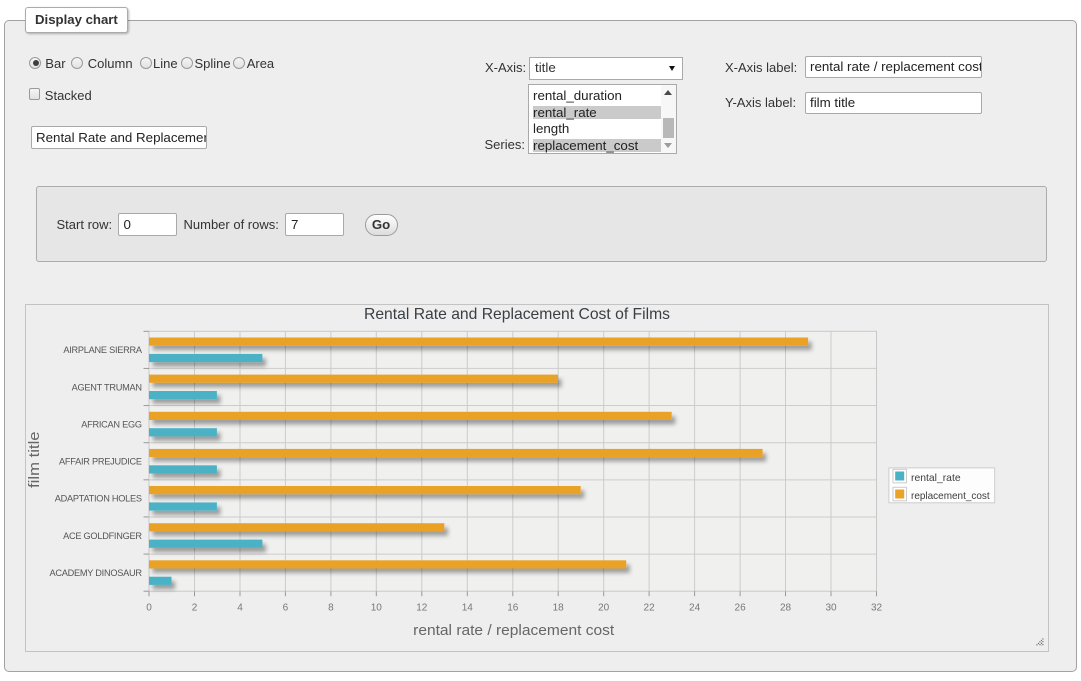  What do you see at coordinates (831, 607) in the screenshot?
I see `svg-text: 30` at bounding box center [831, 607].